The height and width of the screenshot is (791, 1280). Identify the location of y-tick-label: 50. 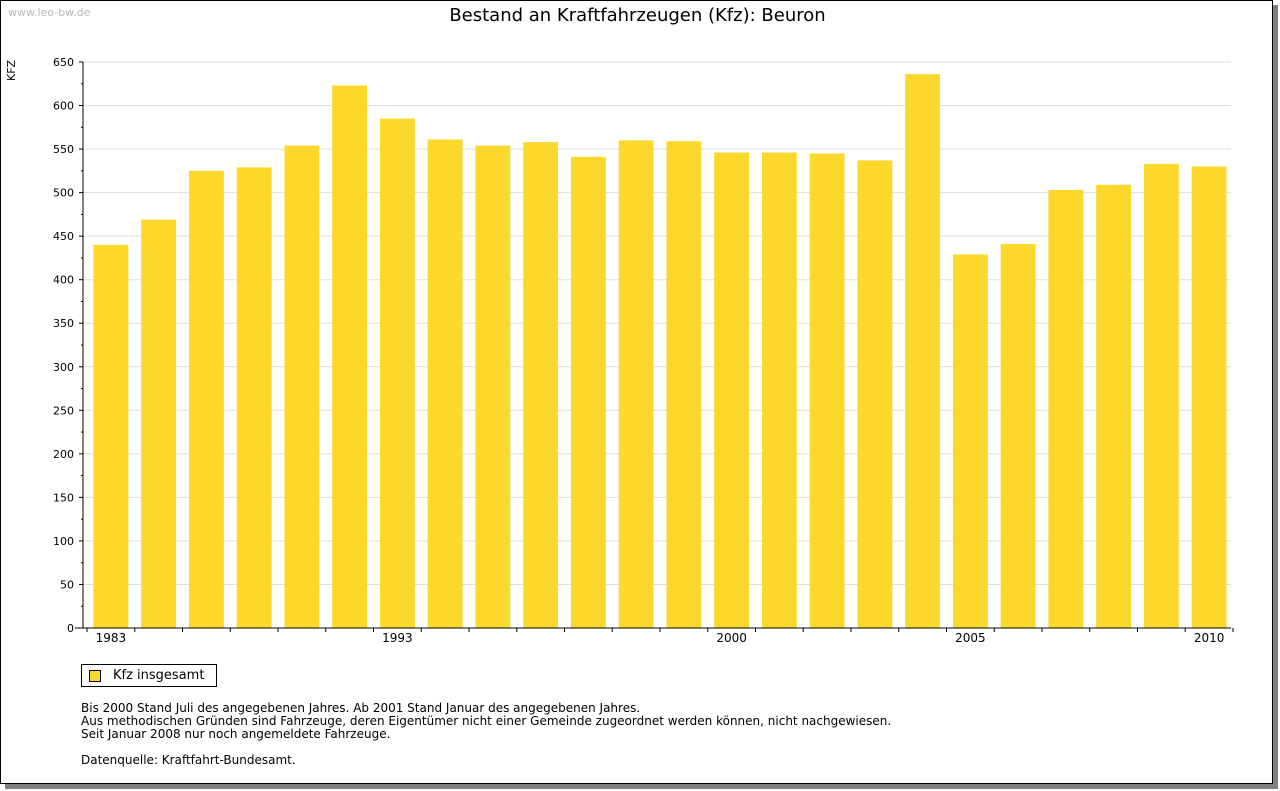
(67, 584).